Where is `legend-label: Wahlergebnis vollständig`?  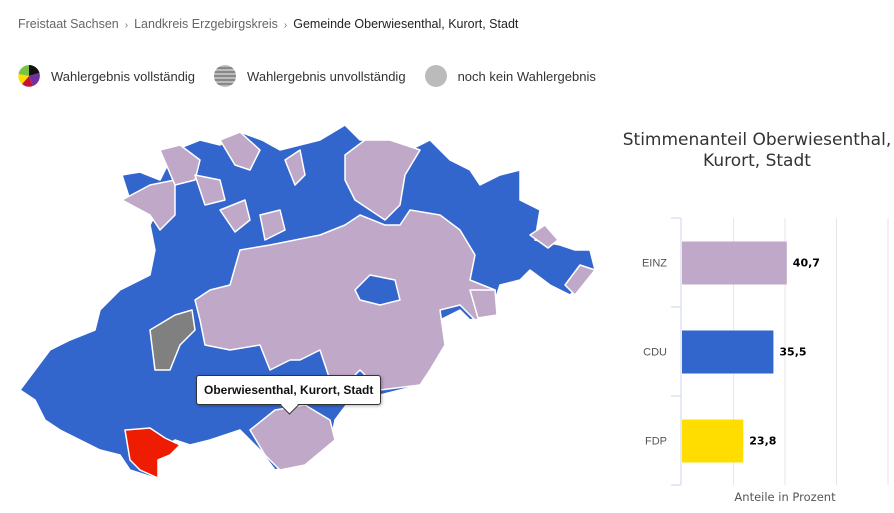
legend-label: Wahlergebnis vollständig is located at coordinates (123, 76).